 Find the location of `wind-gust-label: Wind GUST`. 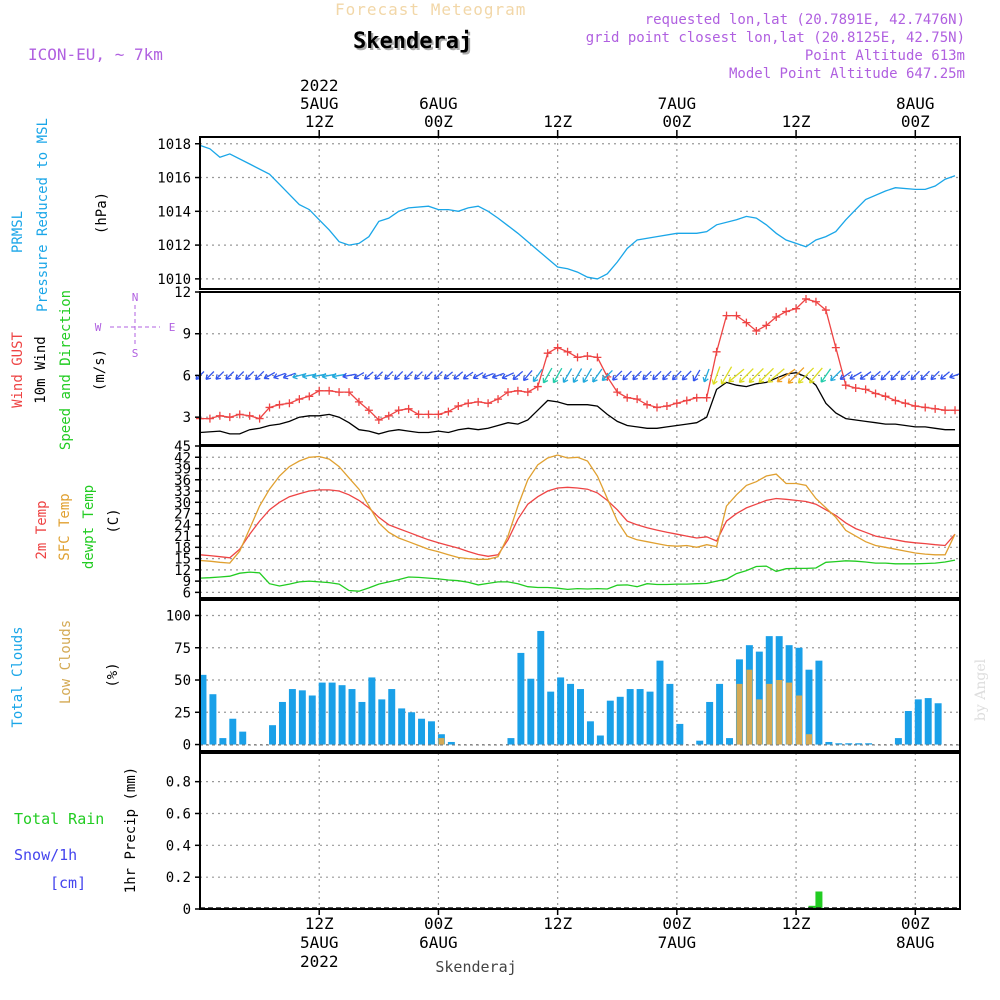

wind-gust-label: Wind GUST is located at coordinates (18, 370).